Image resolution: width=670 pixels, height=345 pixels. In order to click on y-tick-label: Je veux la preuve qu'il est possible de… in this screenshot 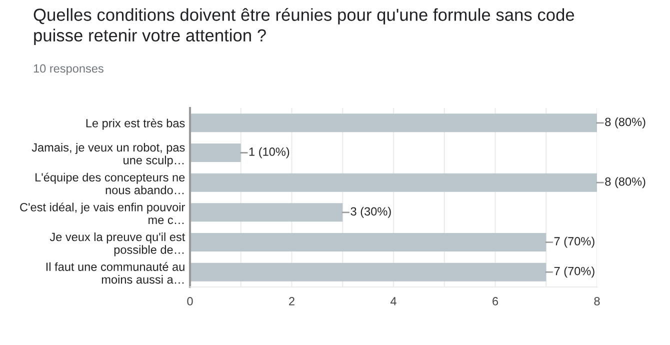, I will do `click(118, 244)`.